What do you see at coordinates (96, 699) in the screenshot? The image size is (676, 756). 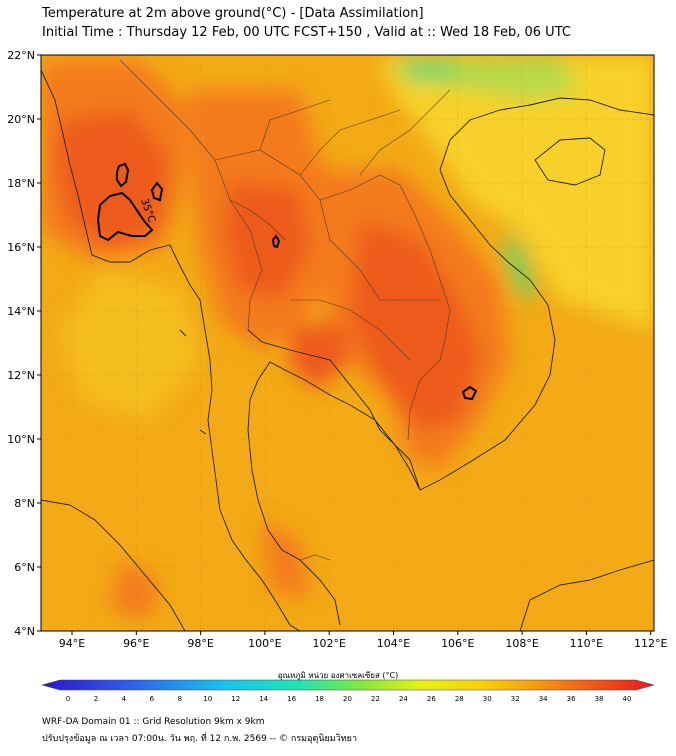 I see `colorbar-tick-label: 2` at bounding box center [96, 699].